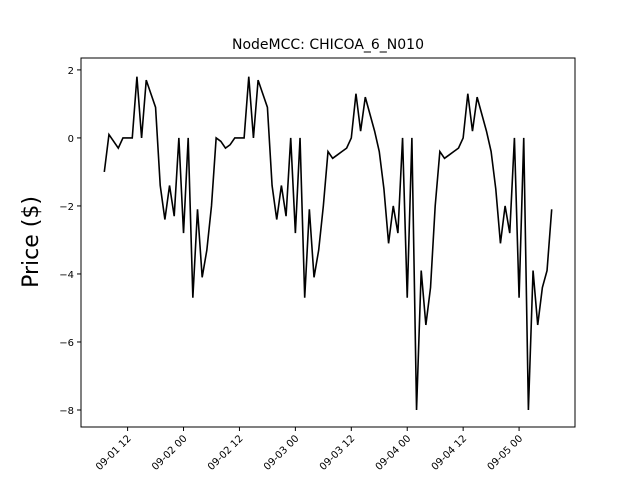 The image size is (640, 480). Describe the element at coordinates (71, 71) in the screenshot. I see `y-tick-label: 2` at that location.